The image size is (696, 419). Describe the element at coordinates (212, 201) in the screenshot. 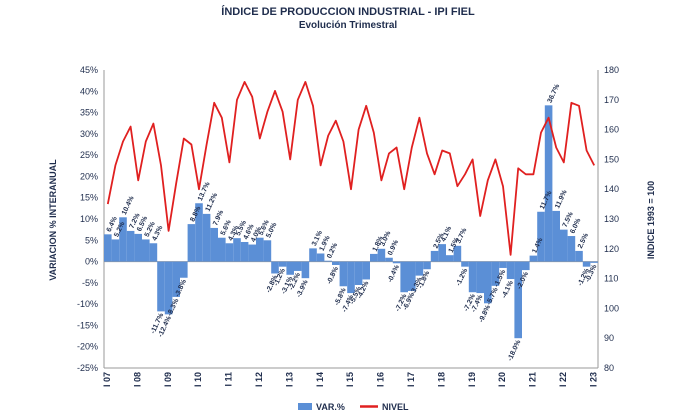

I see `data-label: 11.2%` at that location.